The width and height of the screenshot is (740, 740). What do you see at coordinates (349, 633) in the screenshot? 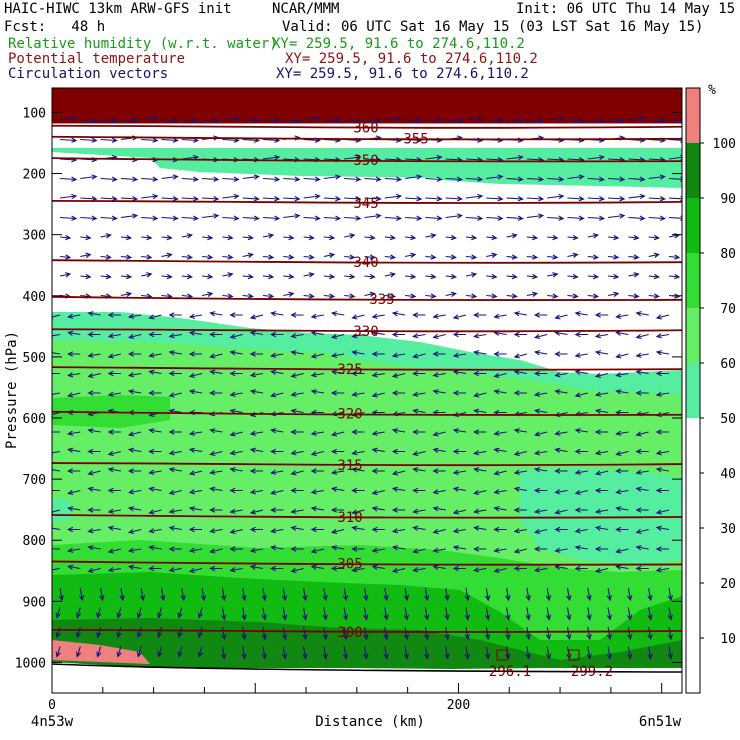
I see `theta-label-300: 300` at bounding box center [349, 633].